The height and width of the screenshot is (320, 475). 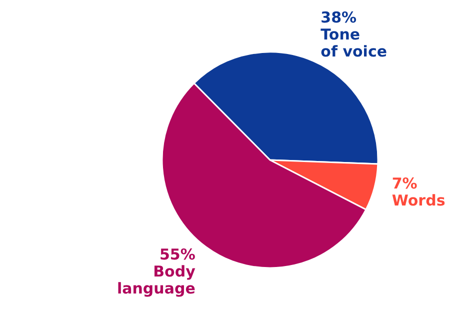 I want to click on slice-label: Body language, so click(x=156, y=280).